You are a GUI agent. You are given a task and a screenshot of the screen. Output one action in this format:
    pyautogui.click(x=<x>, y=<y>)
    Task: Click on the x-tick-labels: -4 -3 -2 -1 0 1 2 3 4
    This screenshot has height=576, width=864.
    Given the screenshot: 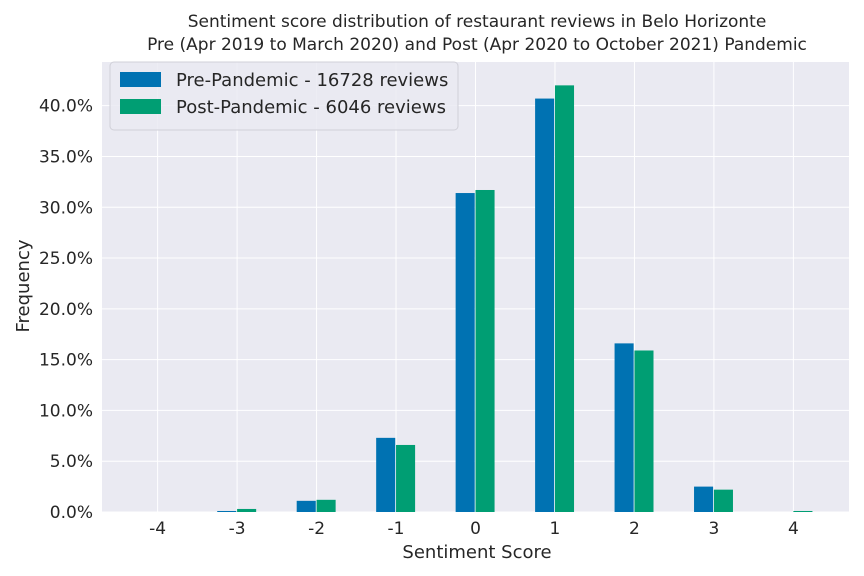 What is the action you would take?
    pyautogui.click(x=474, y=529)
    